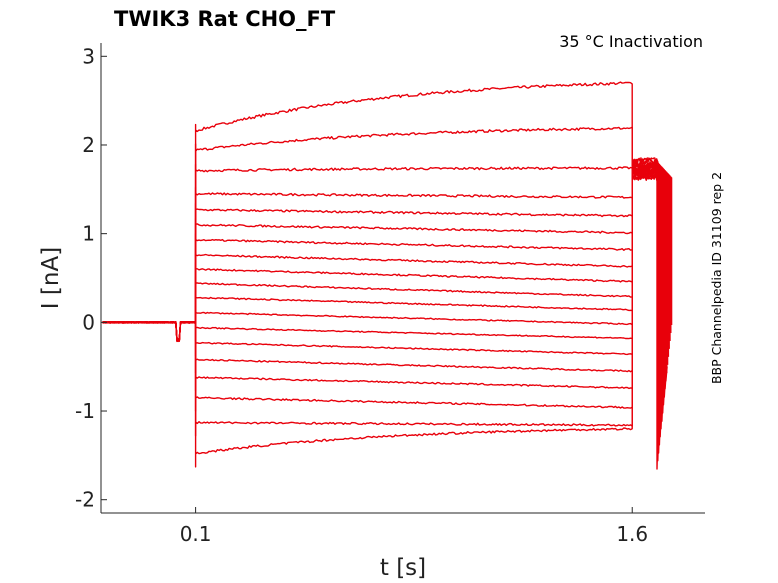 This screenshot has height=583, width=778. Describe the element at coordinates (414, 526) in the screenshot. I see `x-axis: 0.1 1.6` at that location.